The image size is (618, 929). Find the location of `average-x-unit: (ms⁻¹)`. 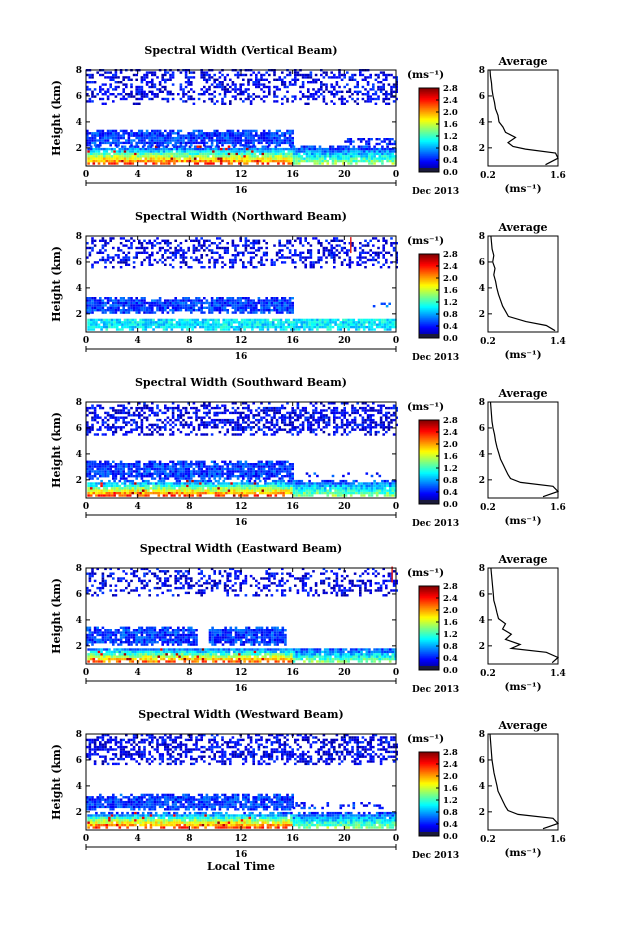

average-x-unit: (ms⁻¹) is located at coordinates (522, 355).